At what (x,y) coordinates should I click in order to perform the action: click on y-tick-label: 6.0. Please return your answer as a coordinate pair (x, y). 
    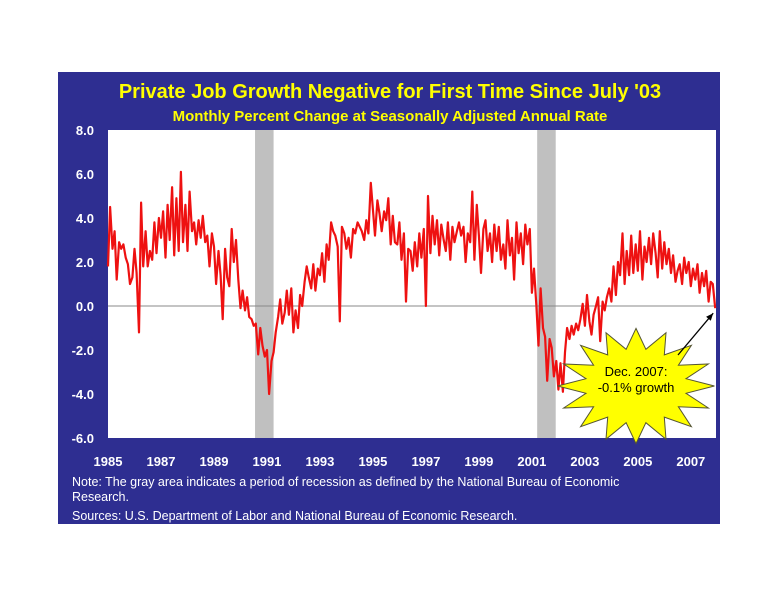
    Looking at the image, I should click on (85, 174).